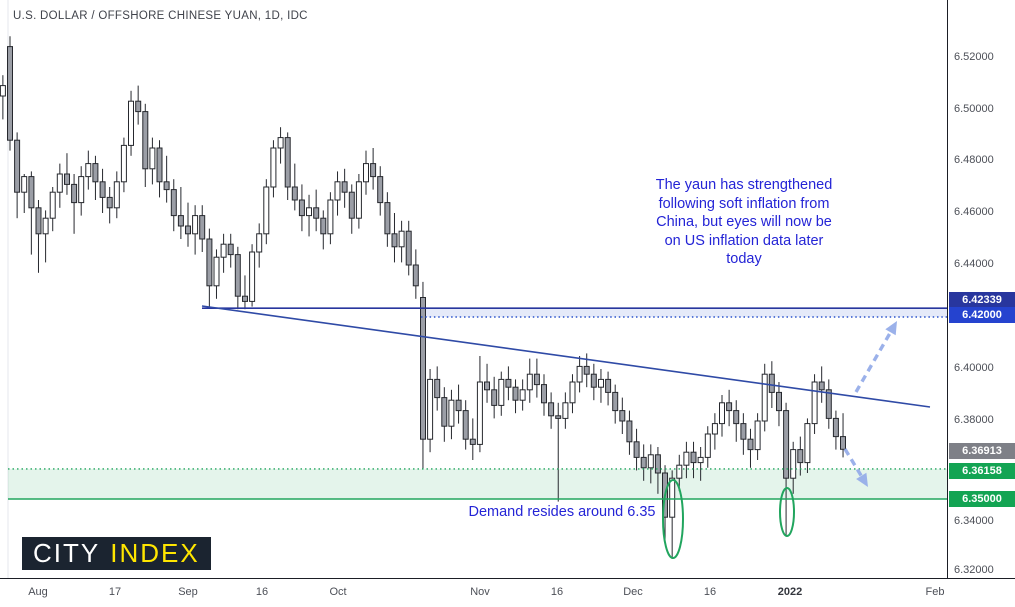  Describe the element at coordinates (562, 512) in the screenshot. I see `demand-zone-label: Demand resides around 6.35` at that location.